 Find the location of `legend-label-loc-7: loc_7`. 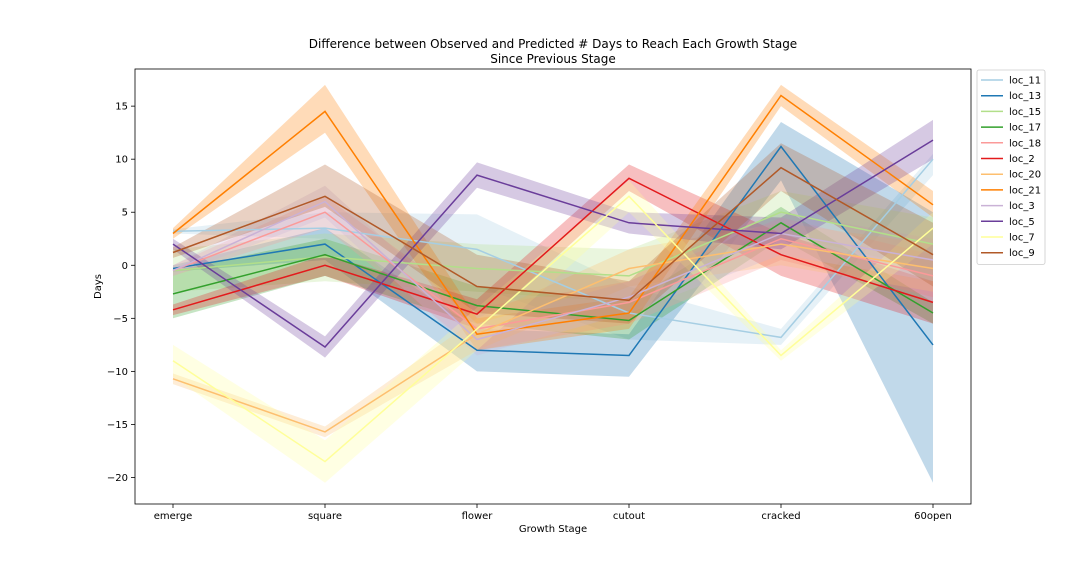

legend-label-loc-7: loc_7 is located at coordinates (1022, 238).